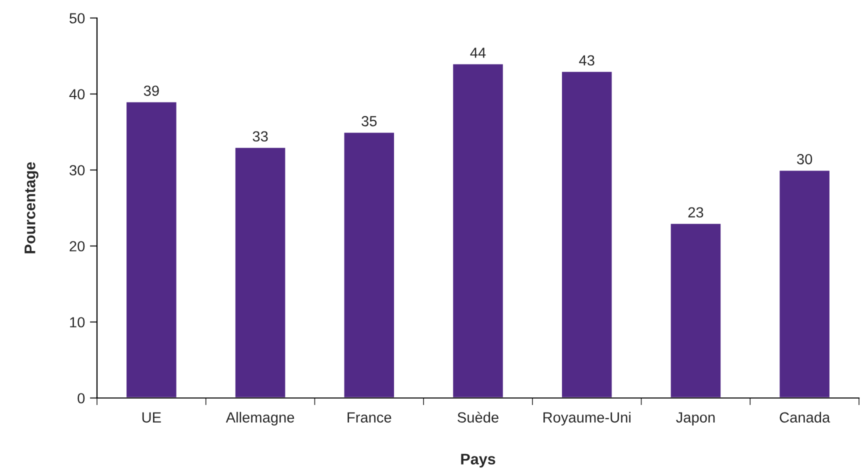  Describe the element at coordinates (151, 417) in the screenshot. I see `x-tick-label: UE` at that location.